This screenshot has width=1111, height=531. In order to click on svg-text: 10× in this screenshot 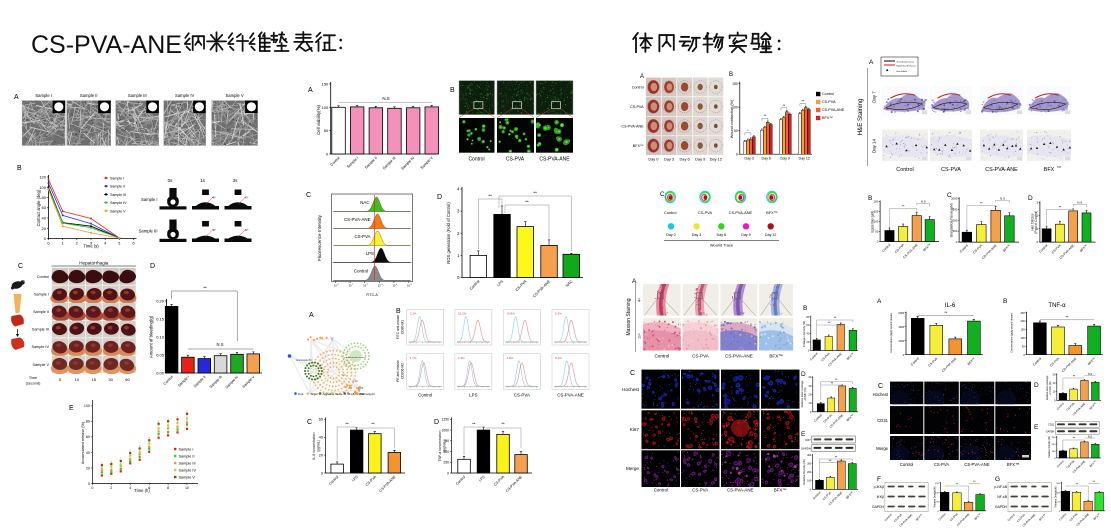, I will do `click(640, 336)`.